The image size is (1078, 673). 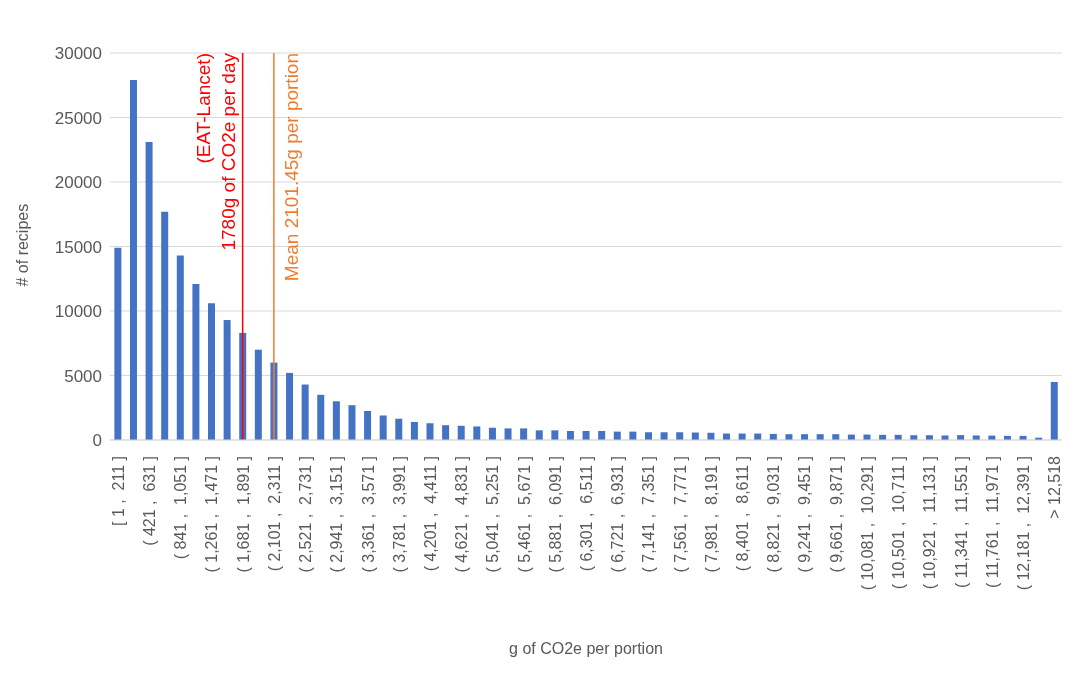 I want to click on y-tick-label: 10000, so click(x=78, y=312).